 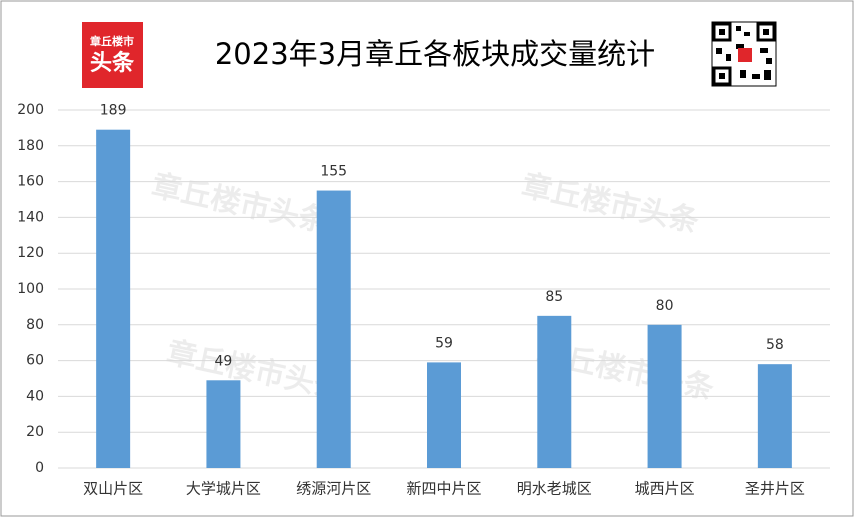 I want to click on chart-title: 2023年3月章丘各板块成交量统计, so click(x=435, y=54).